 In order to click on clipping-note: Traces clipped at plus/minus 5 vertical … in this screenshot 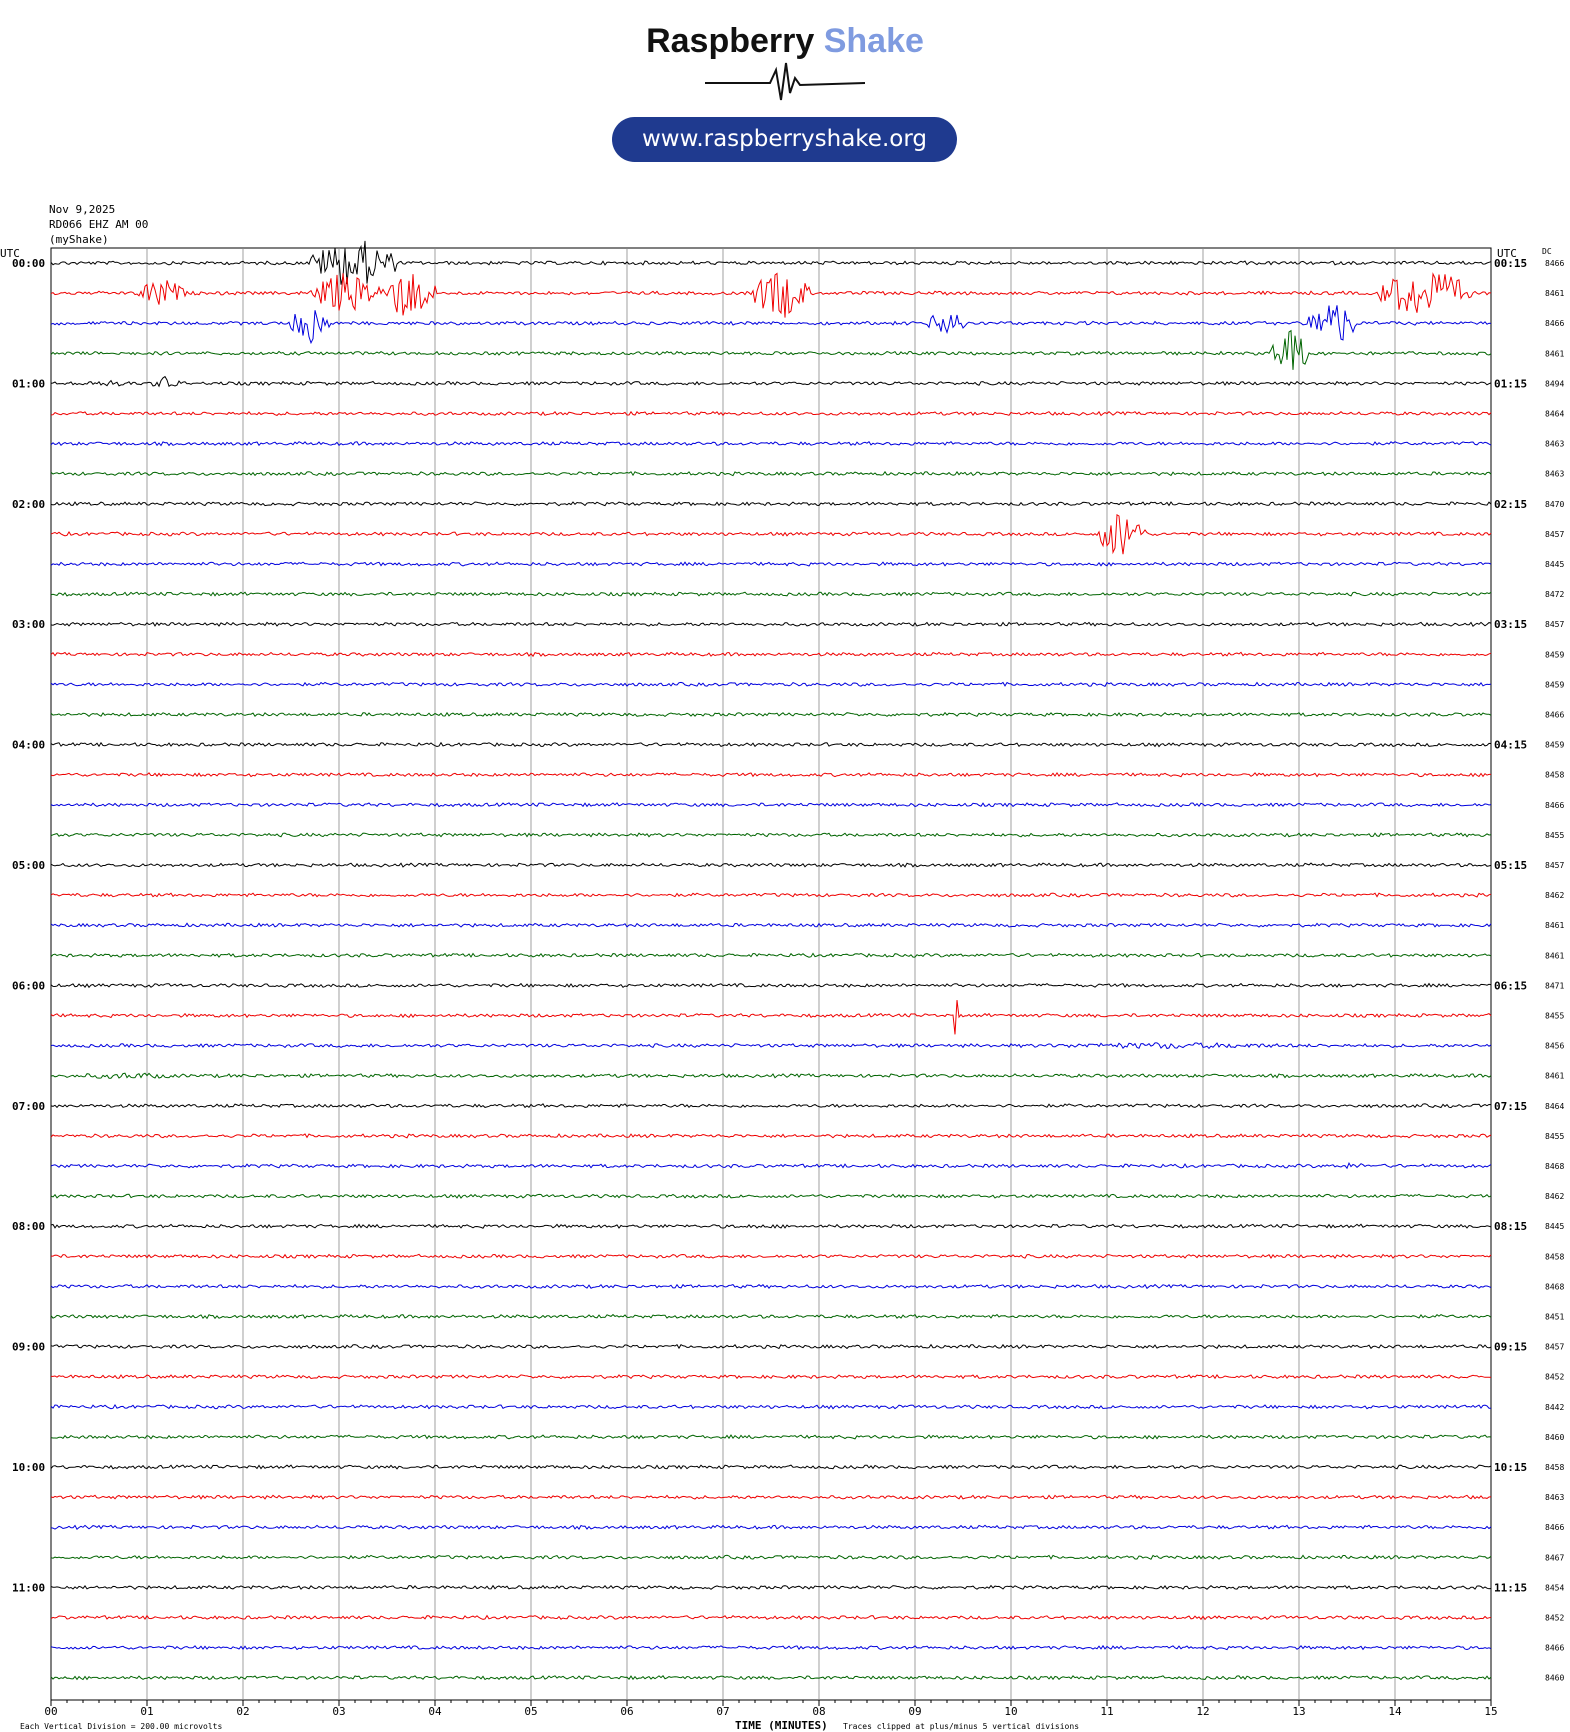, I will do `click(961, 1726)`.